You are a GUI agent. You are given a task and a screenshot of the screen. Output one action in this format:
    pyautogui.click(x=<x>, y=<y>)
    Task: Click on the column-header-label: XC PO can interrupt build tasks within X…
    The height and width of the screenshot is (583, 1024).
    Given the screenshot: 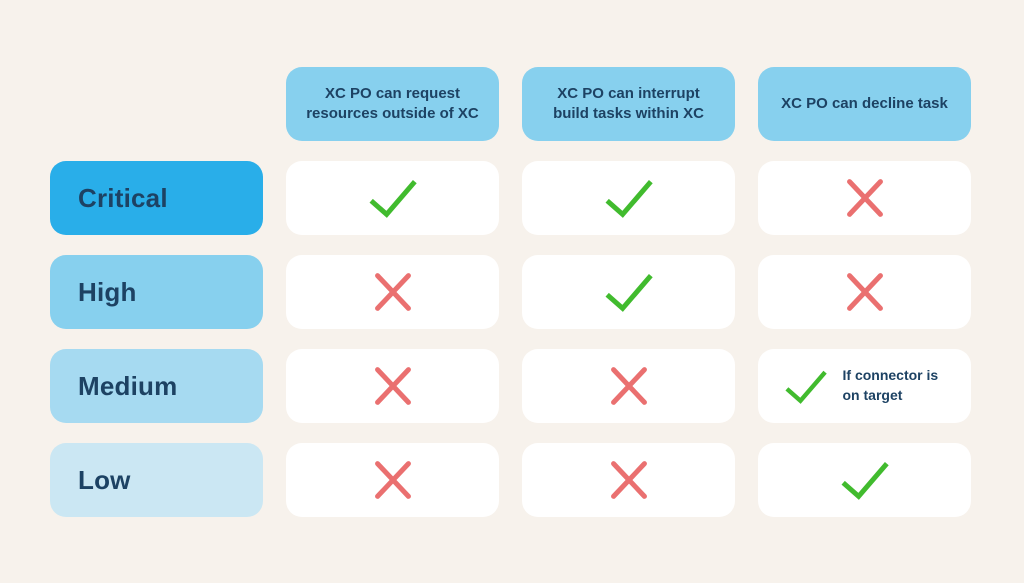 What is the action you would take?
    pyautogui.click(x=628, y=103)
    